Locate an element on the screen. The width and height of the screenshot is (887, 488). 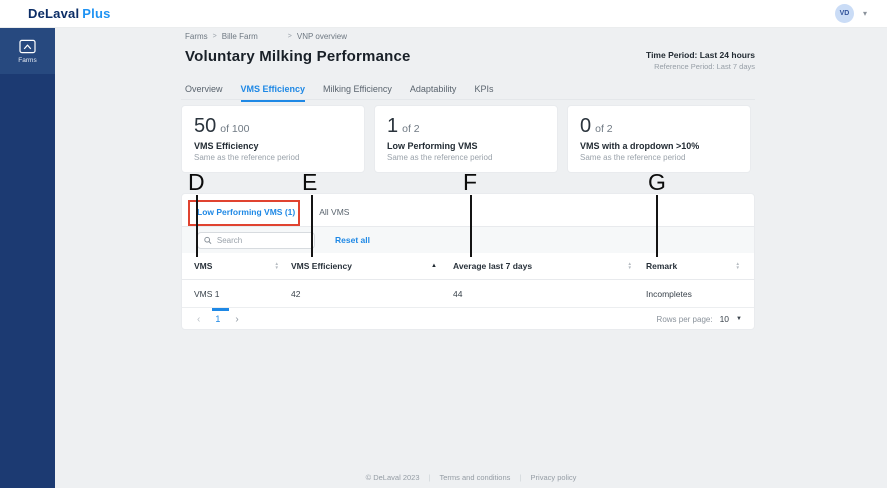
tabs-divider is located at coordinates (468, 99).